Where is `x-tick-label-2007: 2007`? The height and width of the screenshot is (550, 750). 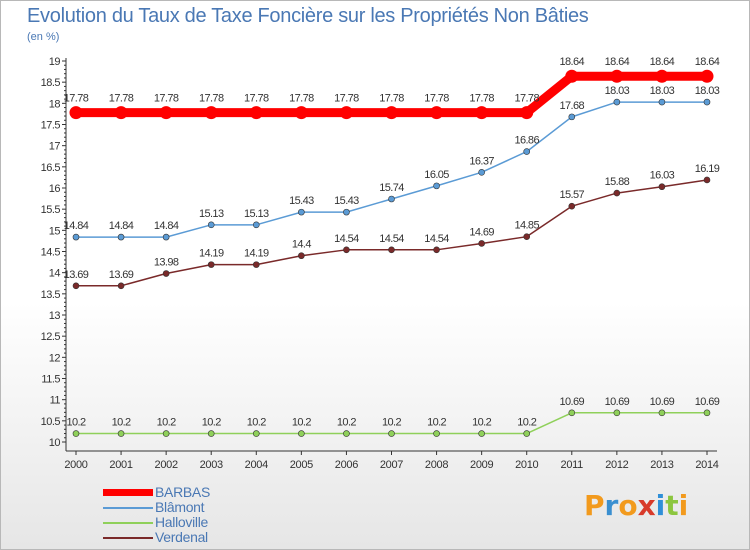
x-tick-label-2007: 2007 is located at coordinates (391, 465).